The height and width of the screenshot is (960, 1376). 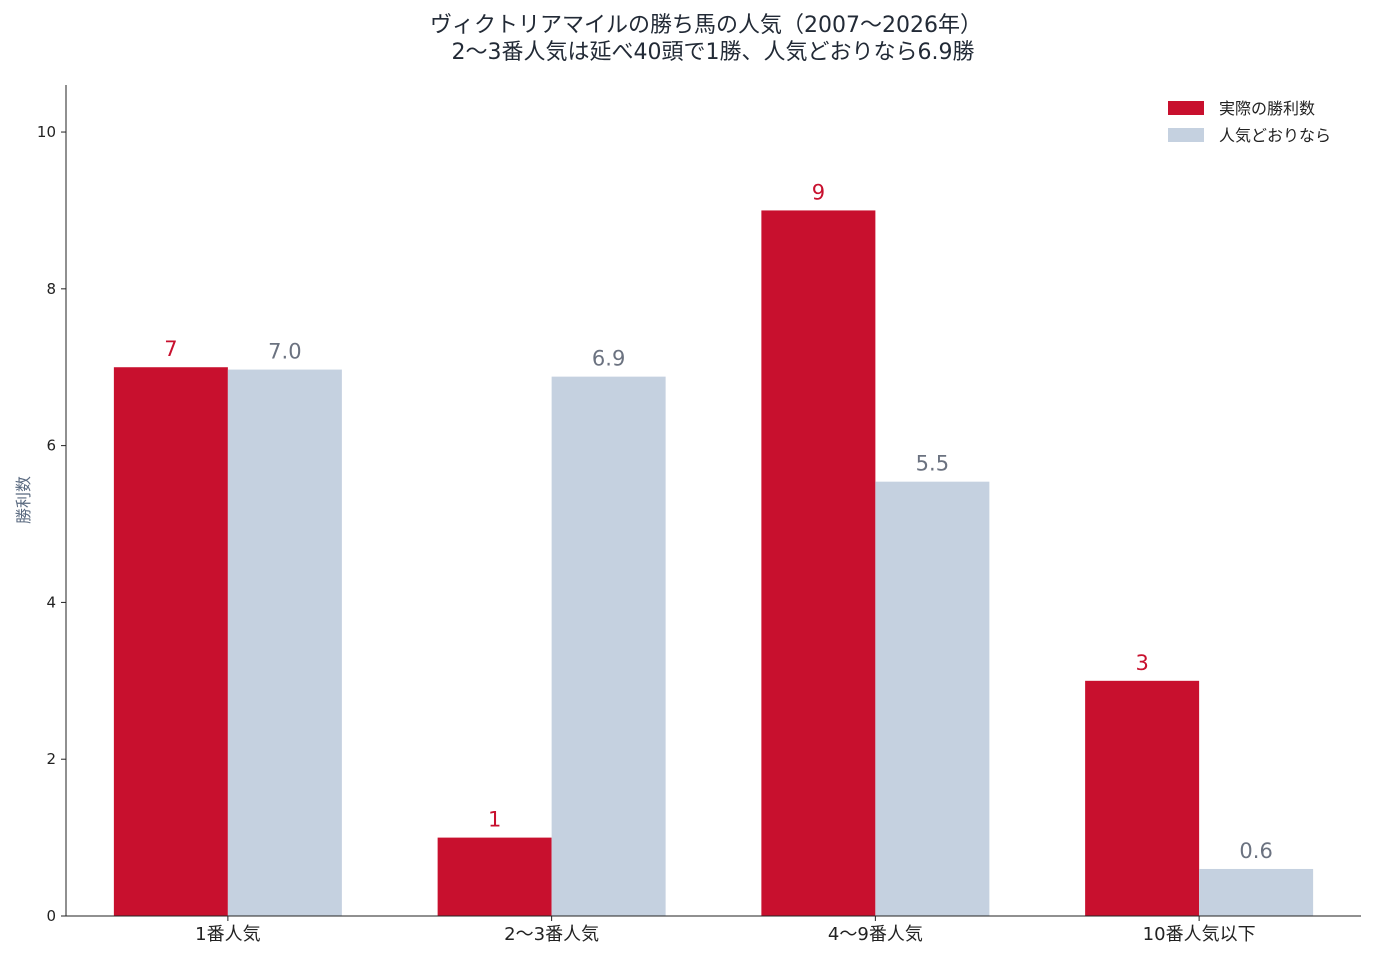 What do you see at coordinates (1199, 934) in the screenshot?
I see `x-tick-label: 10番人気以下` at bounding box center [1199, 934].